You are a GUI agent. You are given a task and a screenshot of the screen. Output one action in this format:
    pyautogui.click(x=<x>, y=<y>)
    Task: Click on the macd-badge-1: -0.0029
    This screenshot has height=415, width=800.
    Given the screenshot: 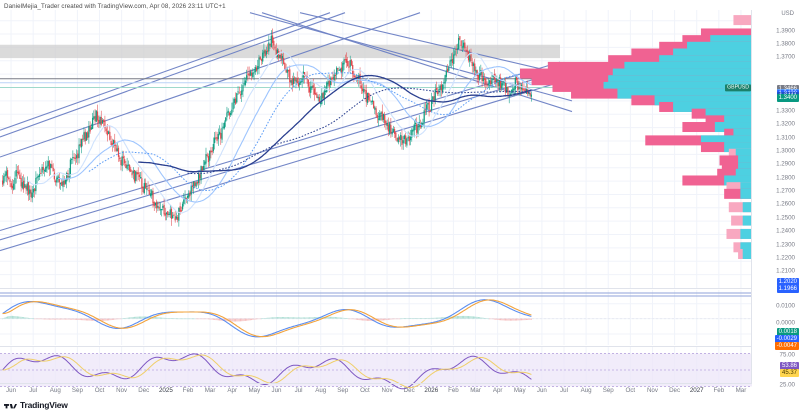 What is the action you would take?
    pyautogui.click(x=786, y=339)
    